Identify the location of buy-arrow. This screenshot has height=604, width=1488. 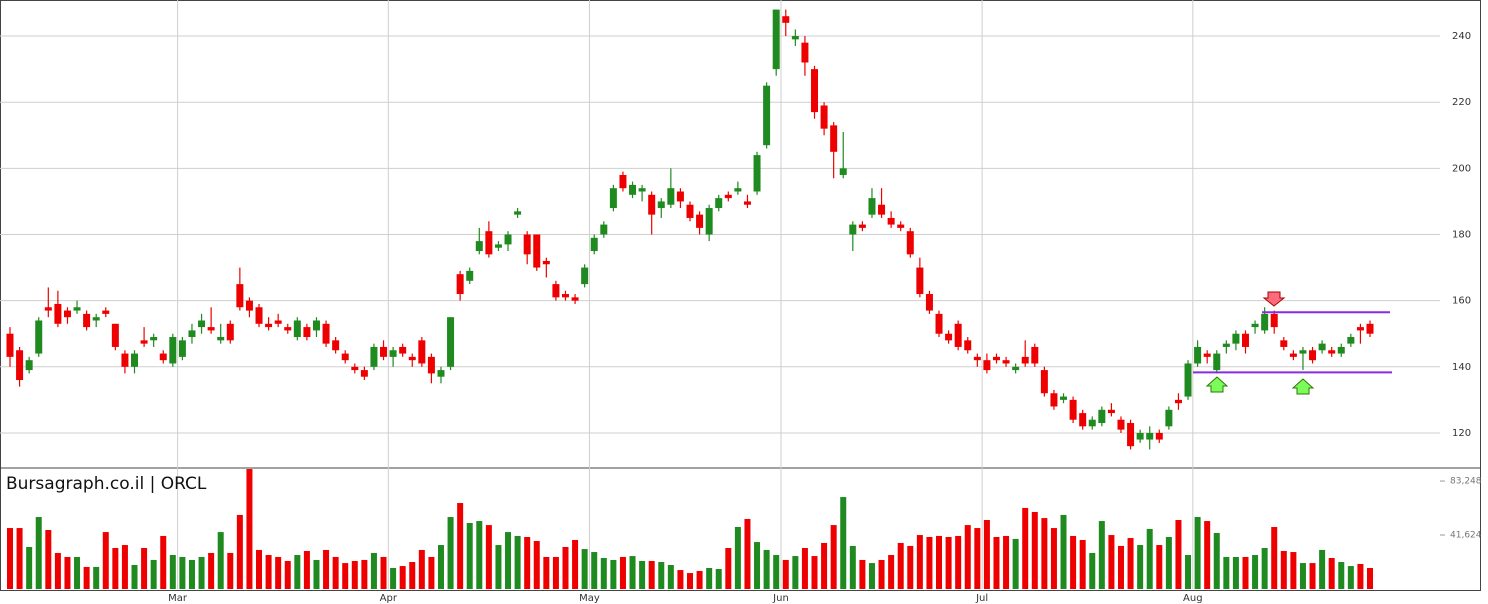
(1217, 384).